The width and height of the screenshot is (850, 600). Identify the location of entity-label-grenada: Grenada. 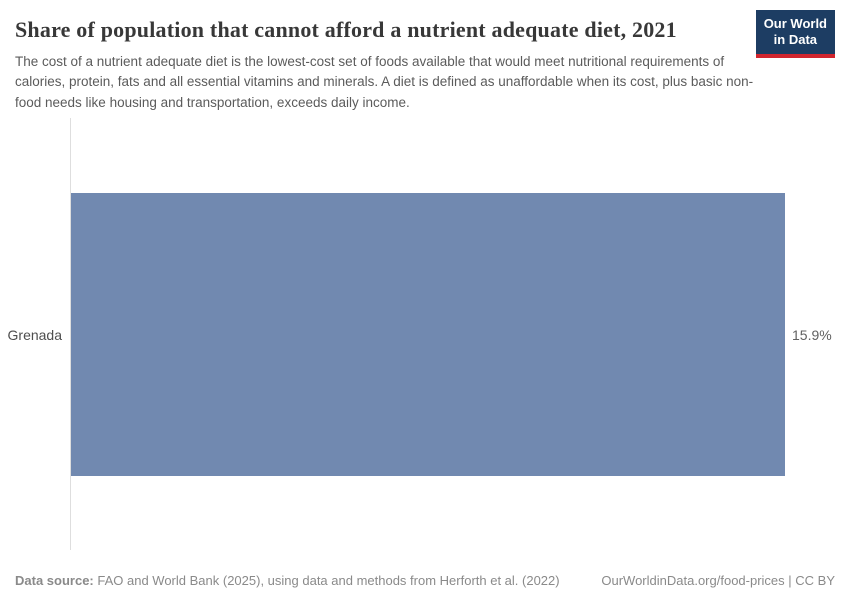
(34, 334).